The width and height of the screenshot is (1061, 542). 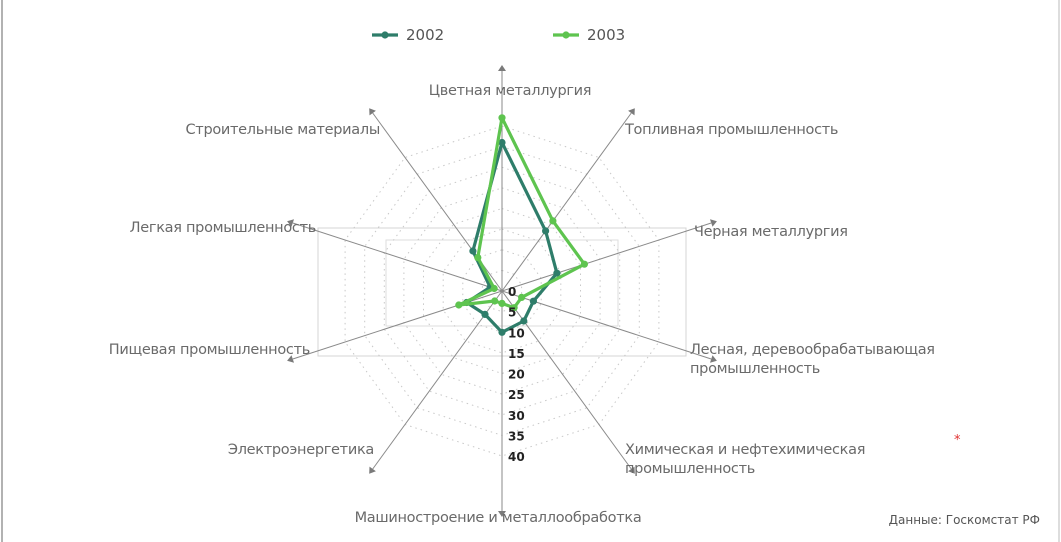 I want to click on category-label: Легкая промышленность, so click(x=223, y=228).